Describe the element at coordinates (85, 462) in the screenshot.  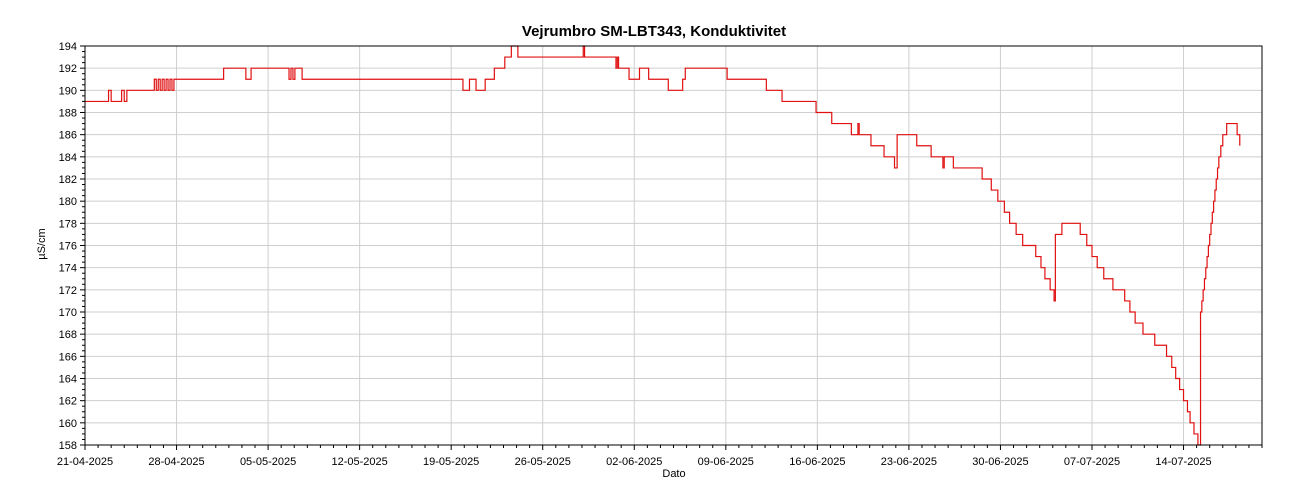
I see `x-tick-label: 21-04-2025` at that location.